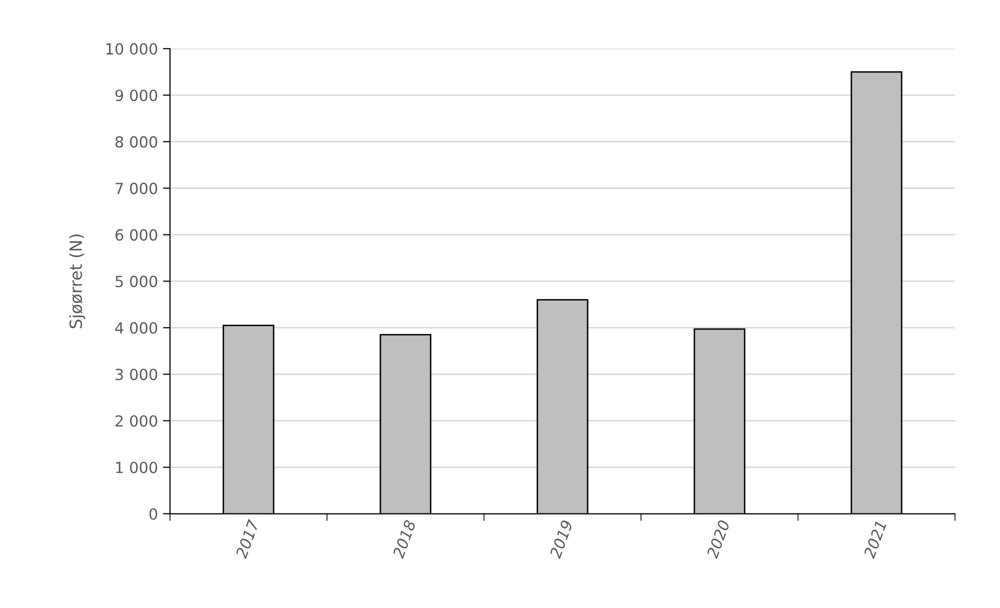 Image resolution: width=1000 pixels, height=608 pixels. I want to click on y-tick-label: 6 000, so click(137, 235).